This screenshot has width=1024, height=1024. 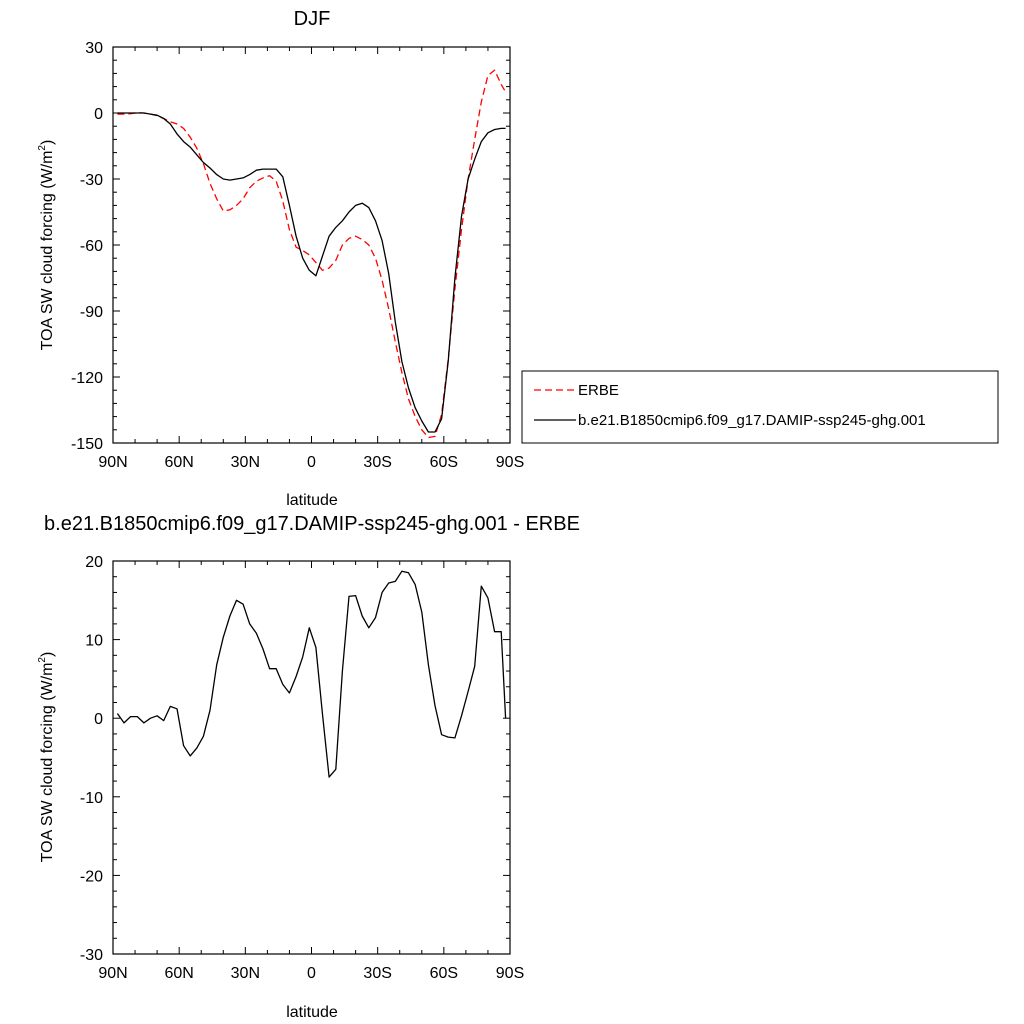 What do you see at coordinates (91, 312) in the screenshot?
I see `y-tick-label: -90` at bounding box center [91, 312].